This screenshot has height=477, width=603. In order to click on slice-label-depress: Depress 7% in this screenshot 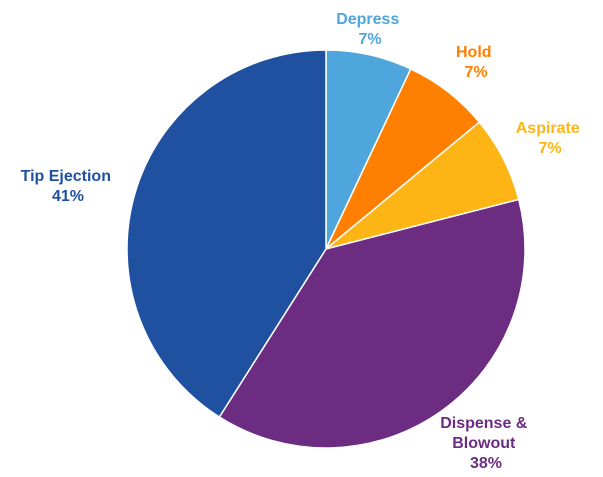, I will do `click(370, 29)`.